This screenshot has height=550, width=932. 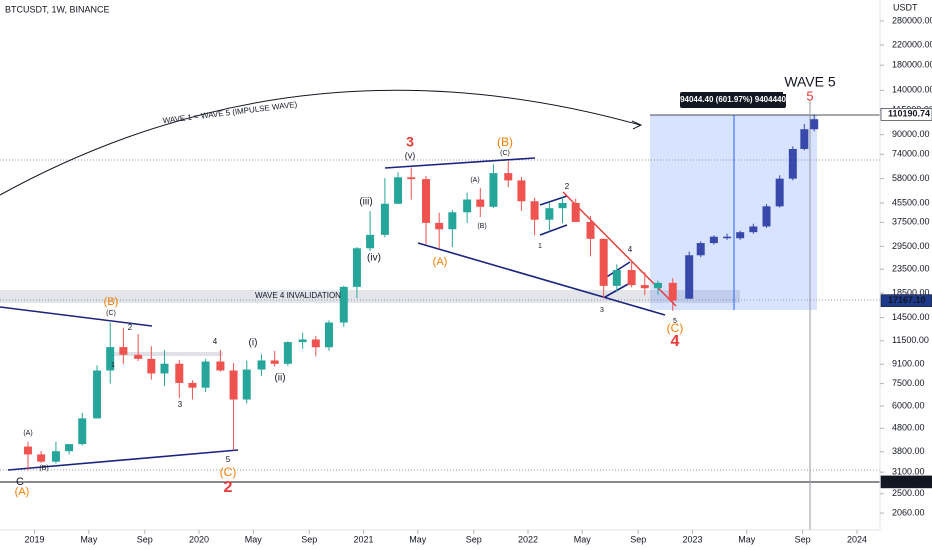 What do you see at coordinates (113, 365) in the screenshot?
I see `annotation: 1` at bounding box center [113, 365].